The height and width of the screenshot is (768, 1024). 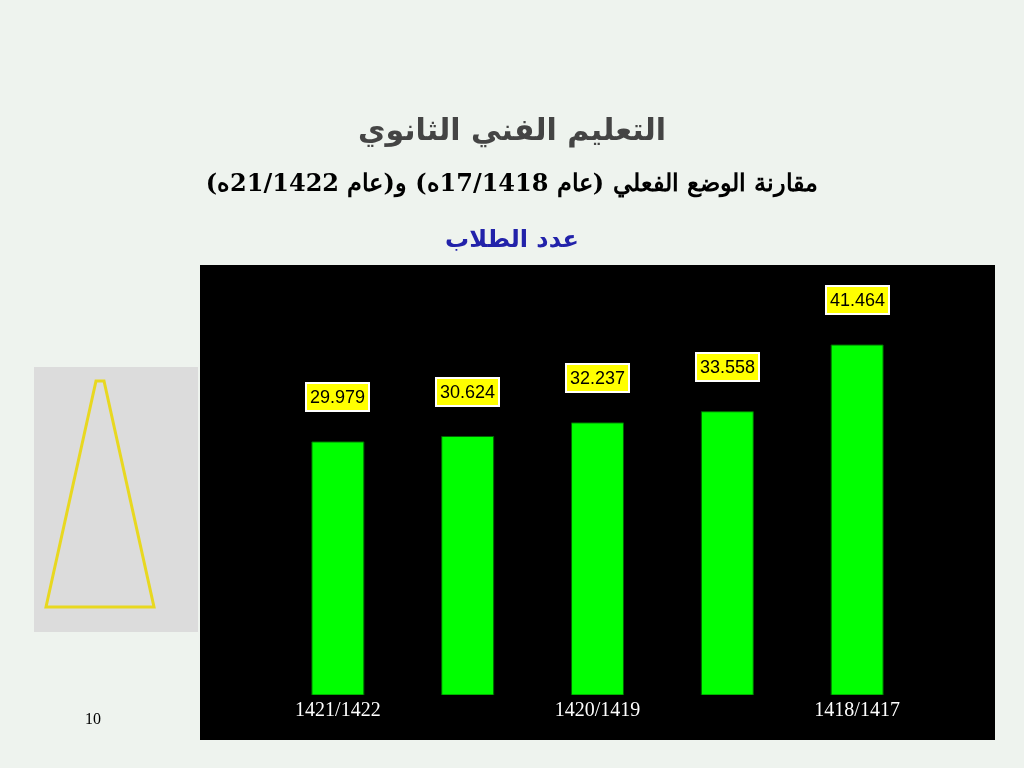 I want to click on x-tick-label: 1421/1422, so click(x=338, y=709).